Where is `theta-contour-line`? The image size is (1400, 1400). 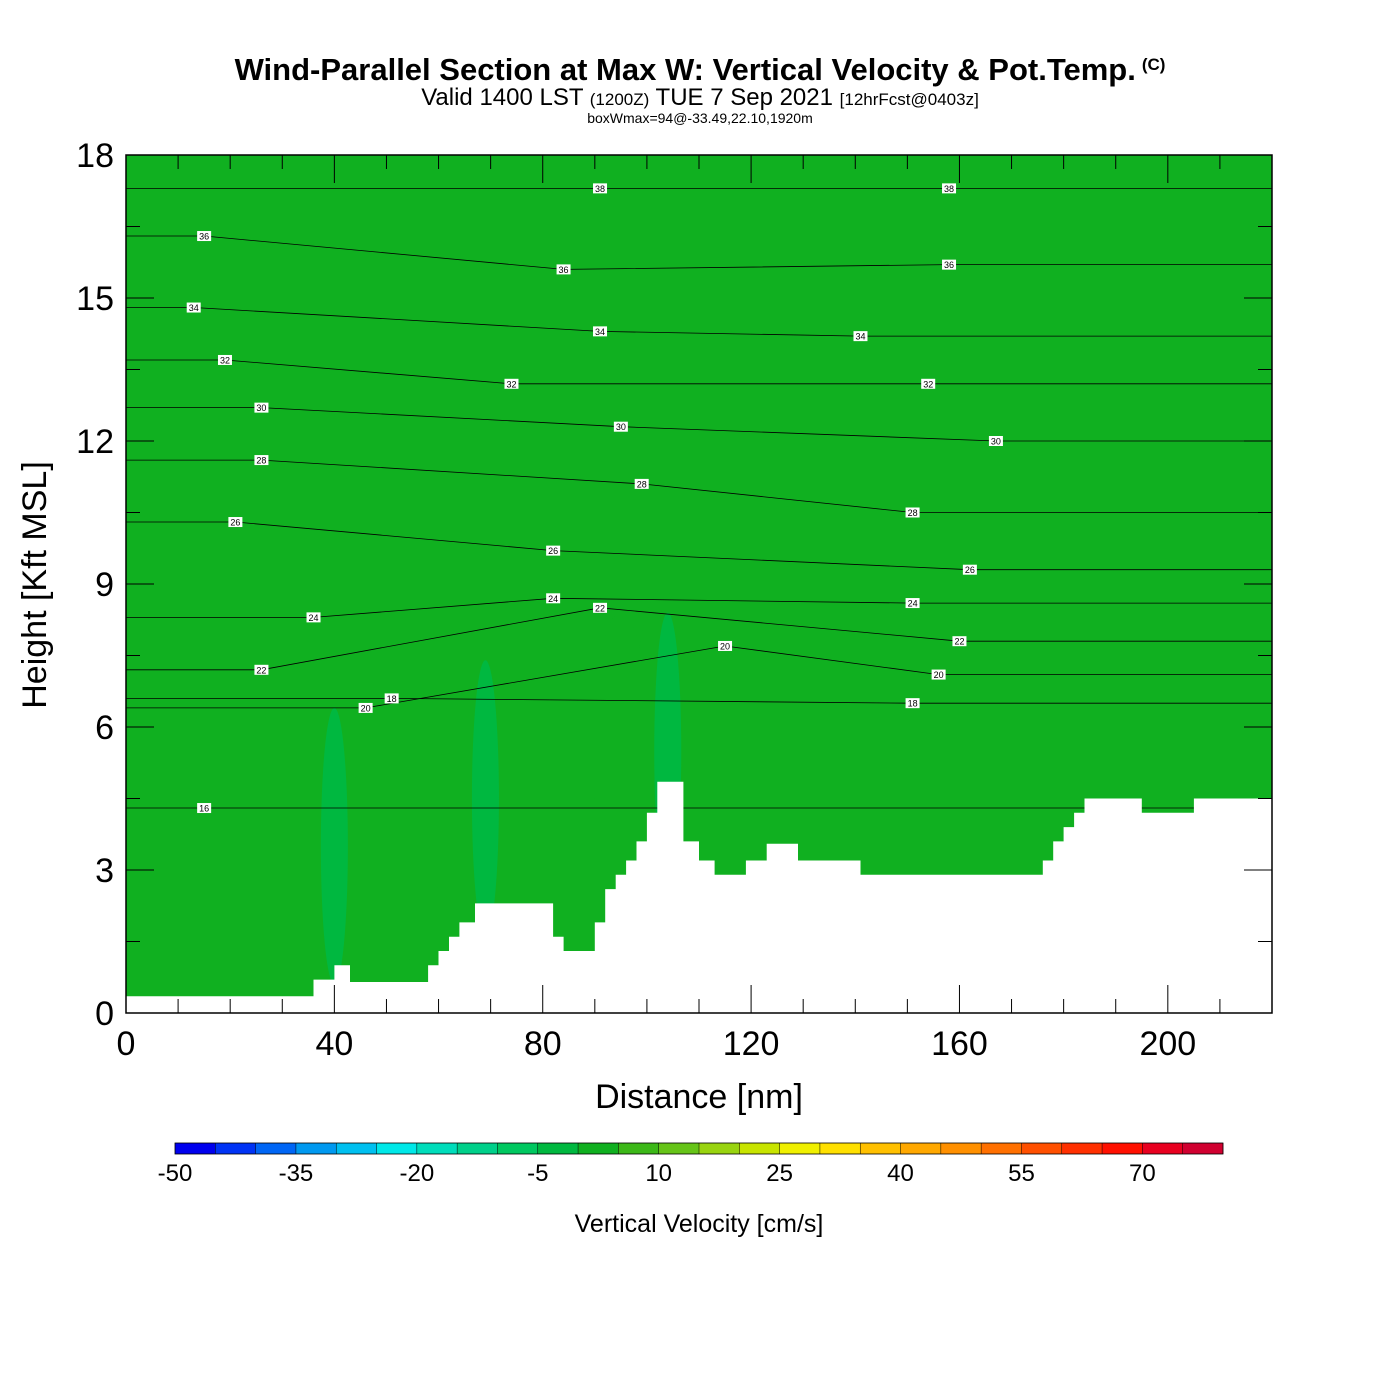
theta-contour-line is located at coordinates (699, 701).